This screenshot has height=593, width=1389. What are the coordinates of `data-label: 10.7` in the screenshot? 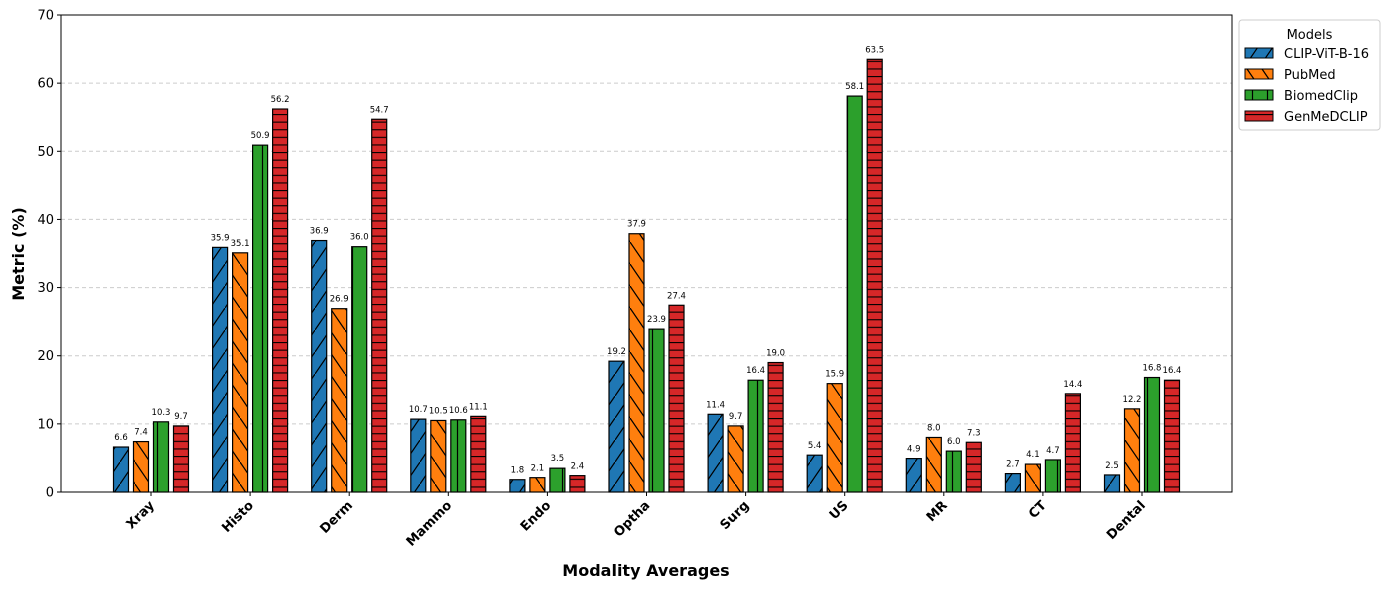 It's located at (418, 410).